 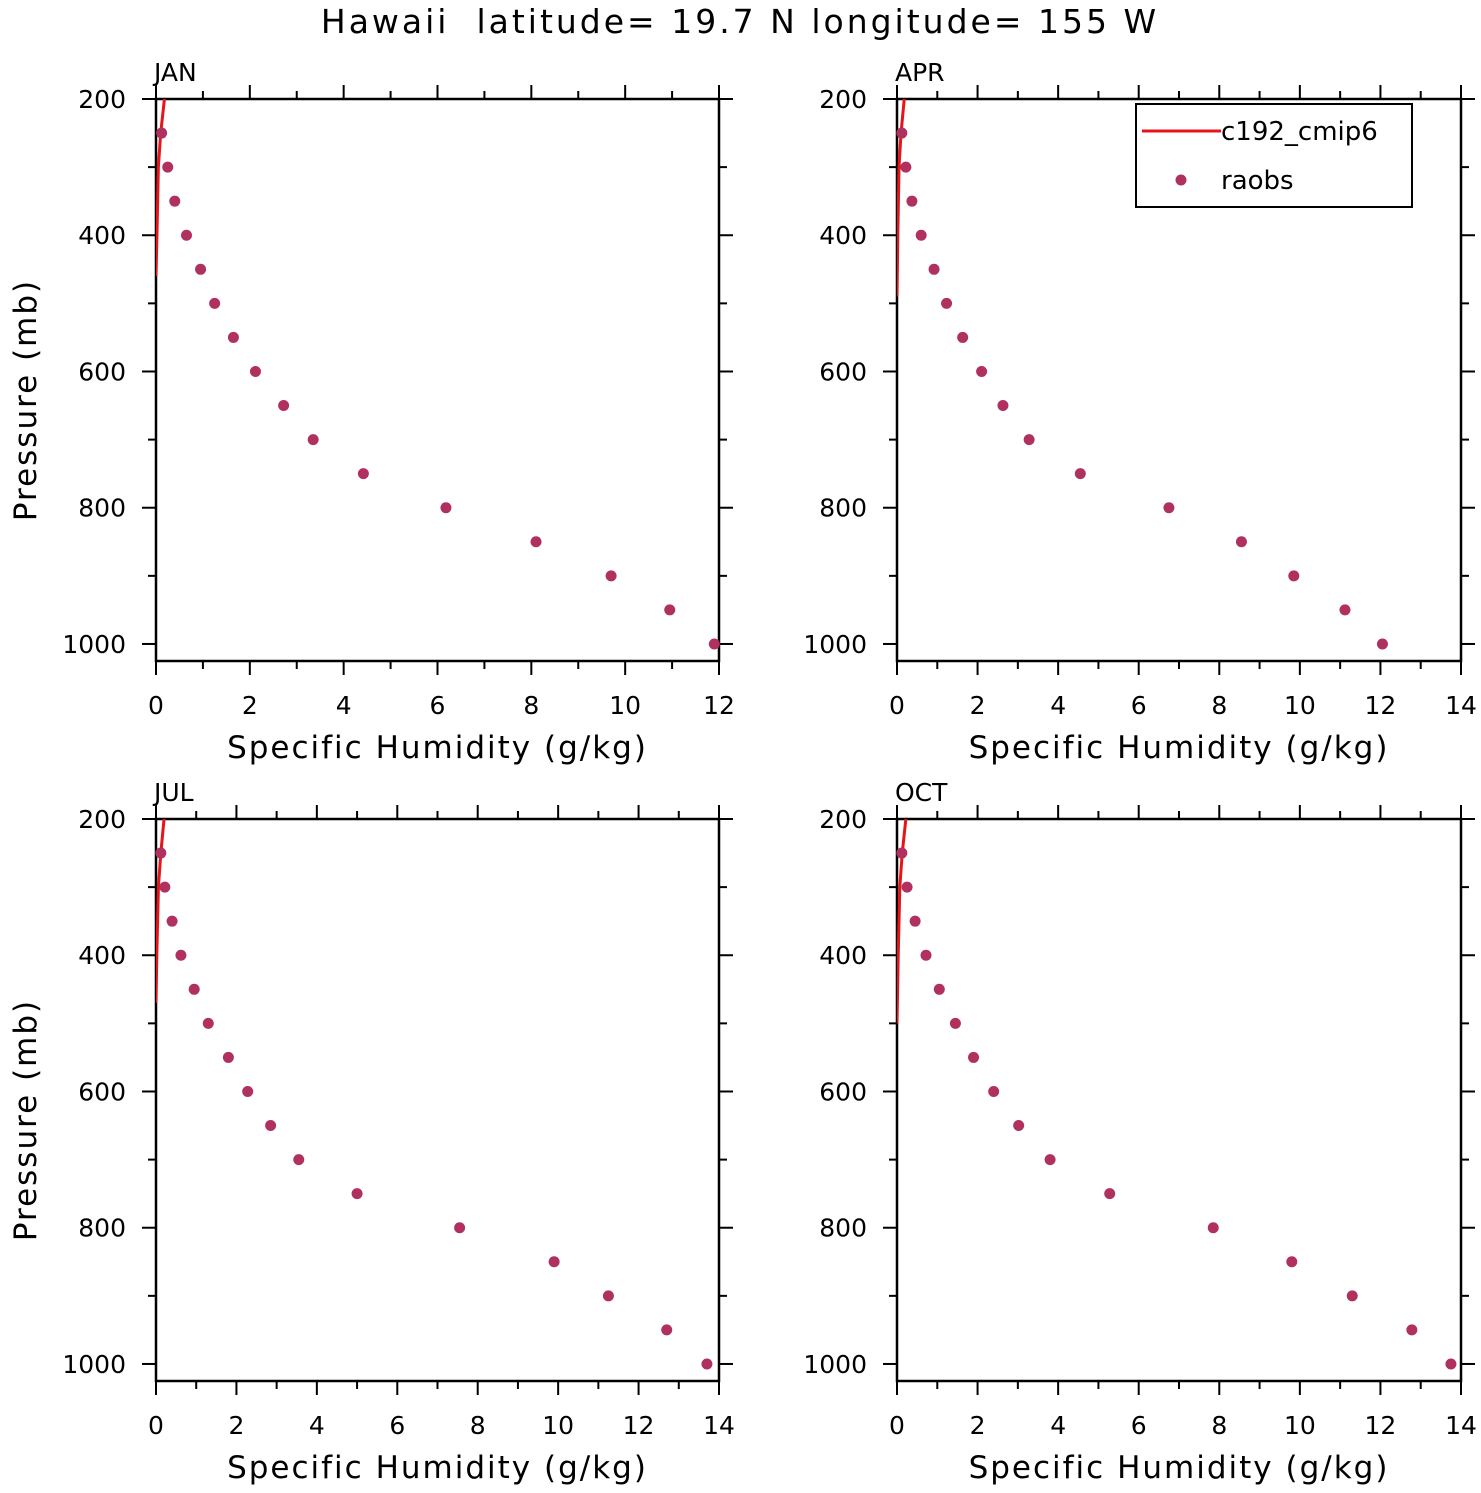 I want to click on legend-marker-swatch, so click(x=1181, y=180).